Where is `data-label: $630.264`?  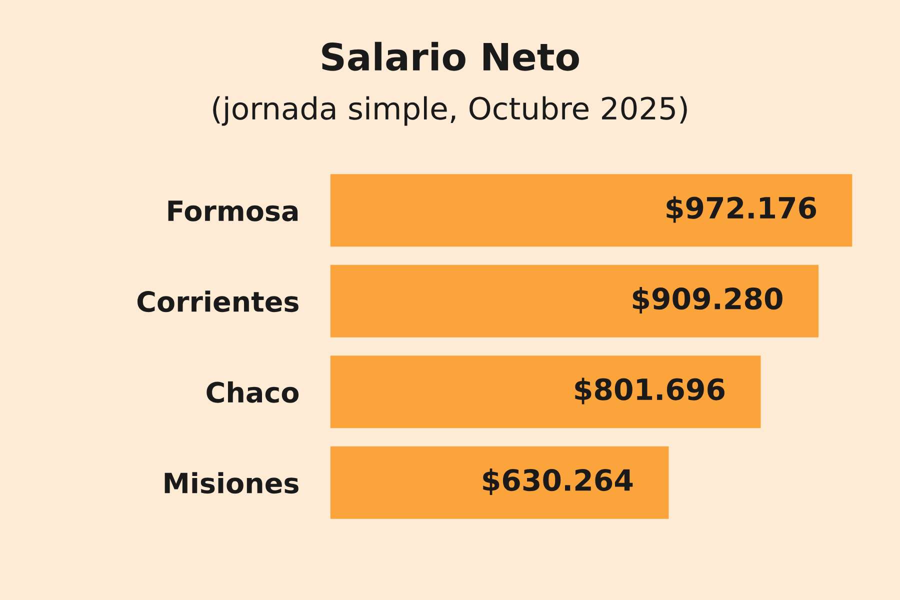 data-label: $630.264 is located at coordinates (558, 481).